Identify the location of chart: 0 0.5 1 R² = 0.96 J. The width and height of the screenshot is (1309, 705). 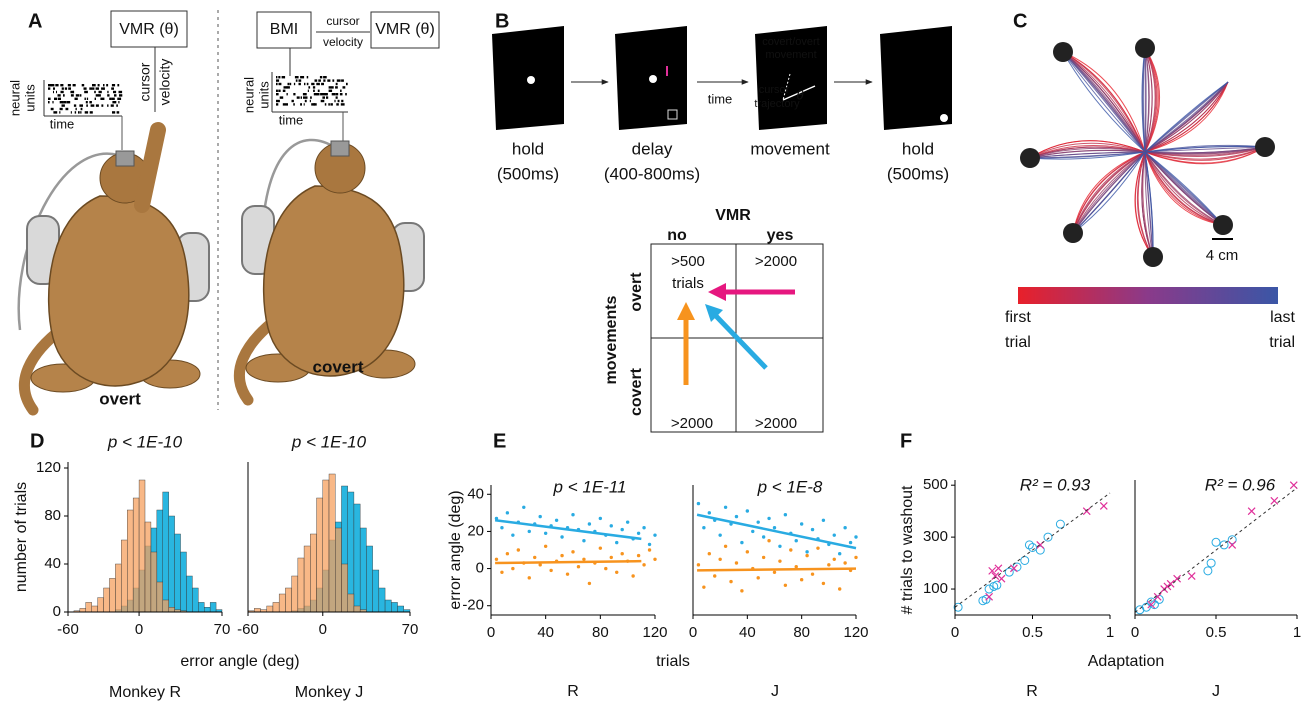
(1216, 587).